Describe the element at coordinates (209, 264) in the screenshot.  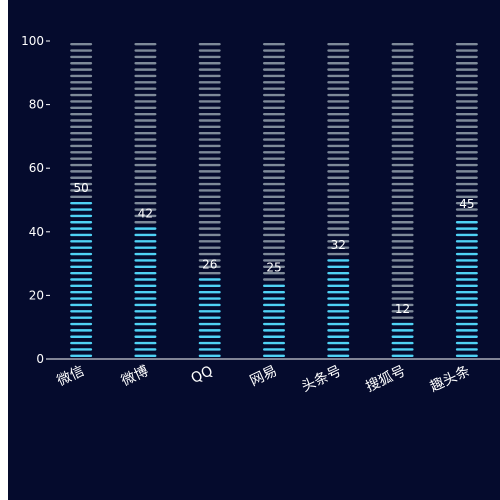
I see `data-label: 26` at that location.